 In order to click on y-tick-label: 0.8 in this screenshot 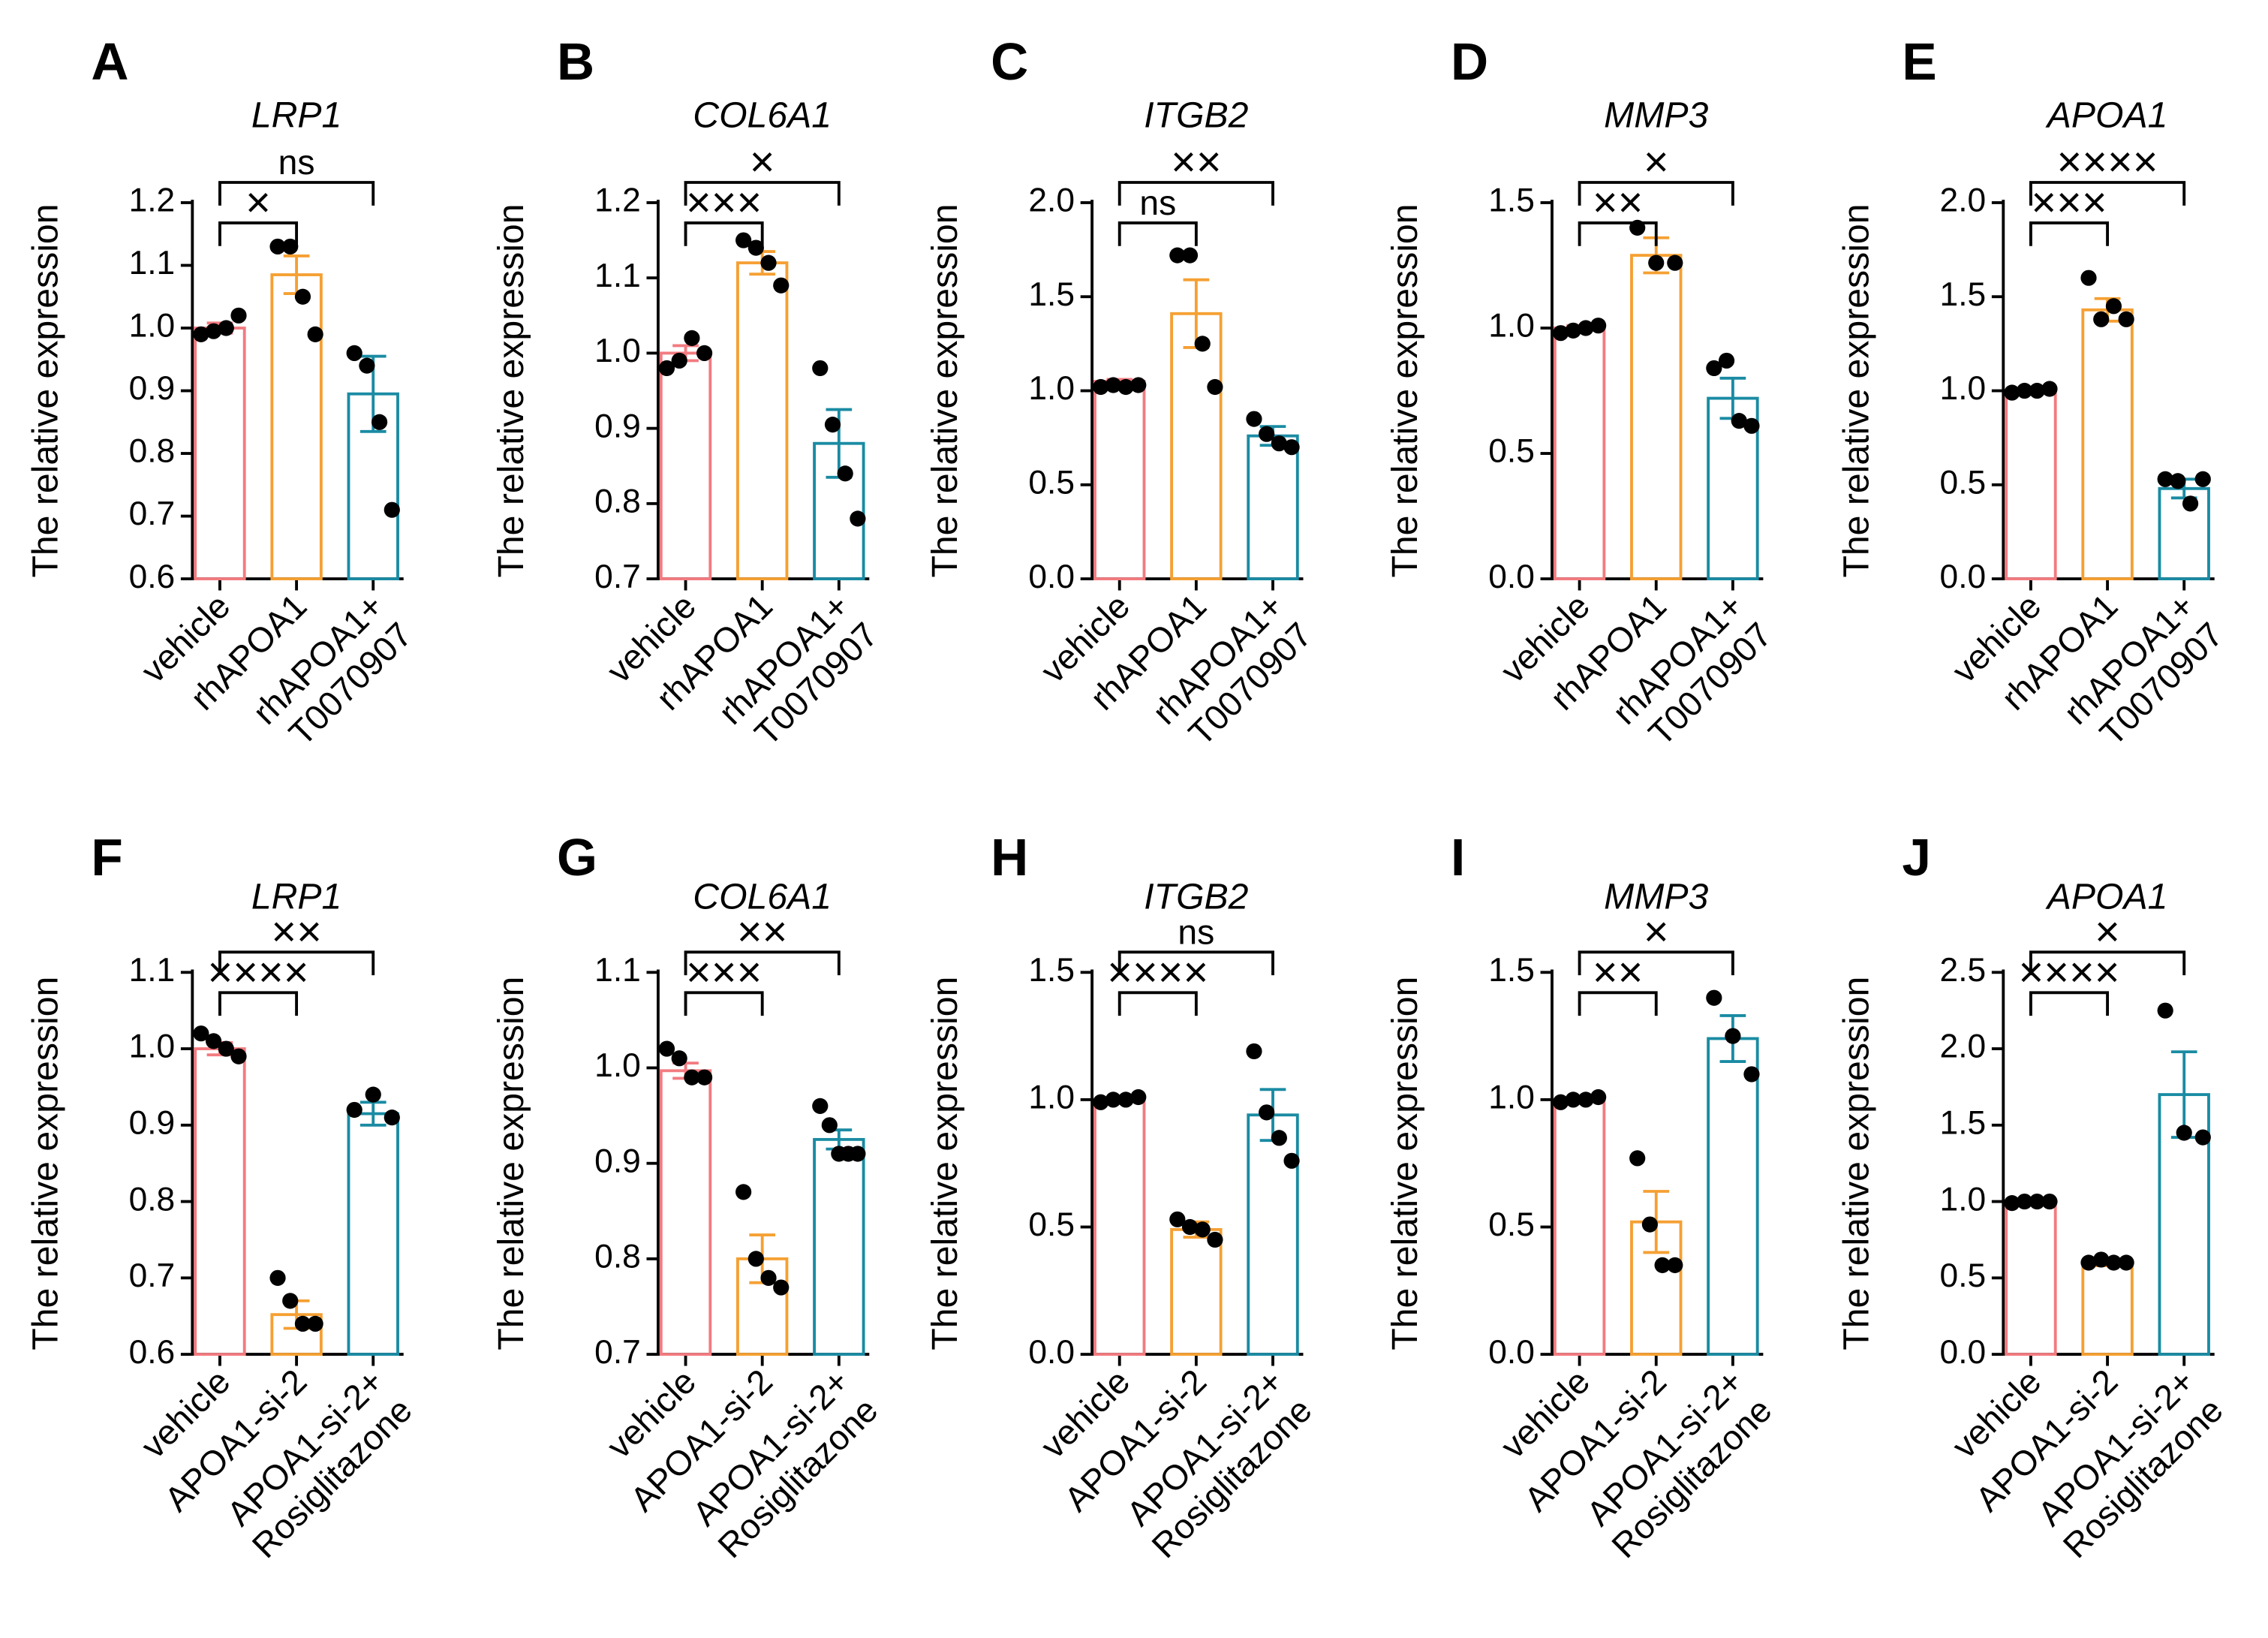, I will do `click(617, 502)`.